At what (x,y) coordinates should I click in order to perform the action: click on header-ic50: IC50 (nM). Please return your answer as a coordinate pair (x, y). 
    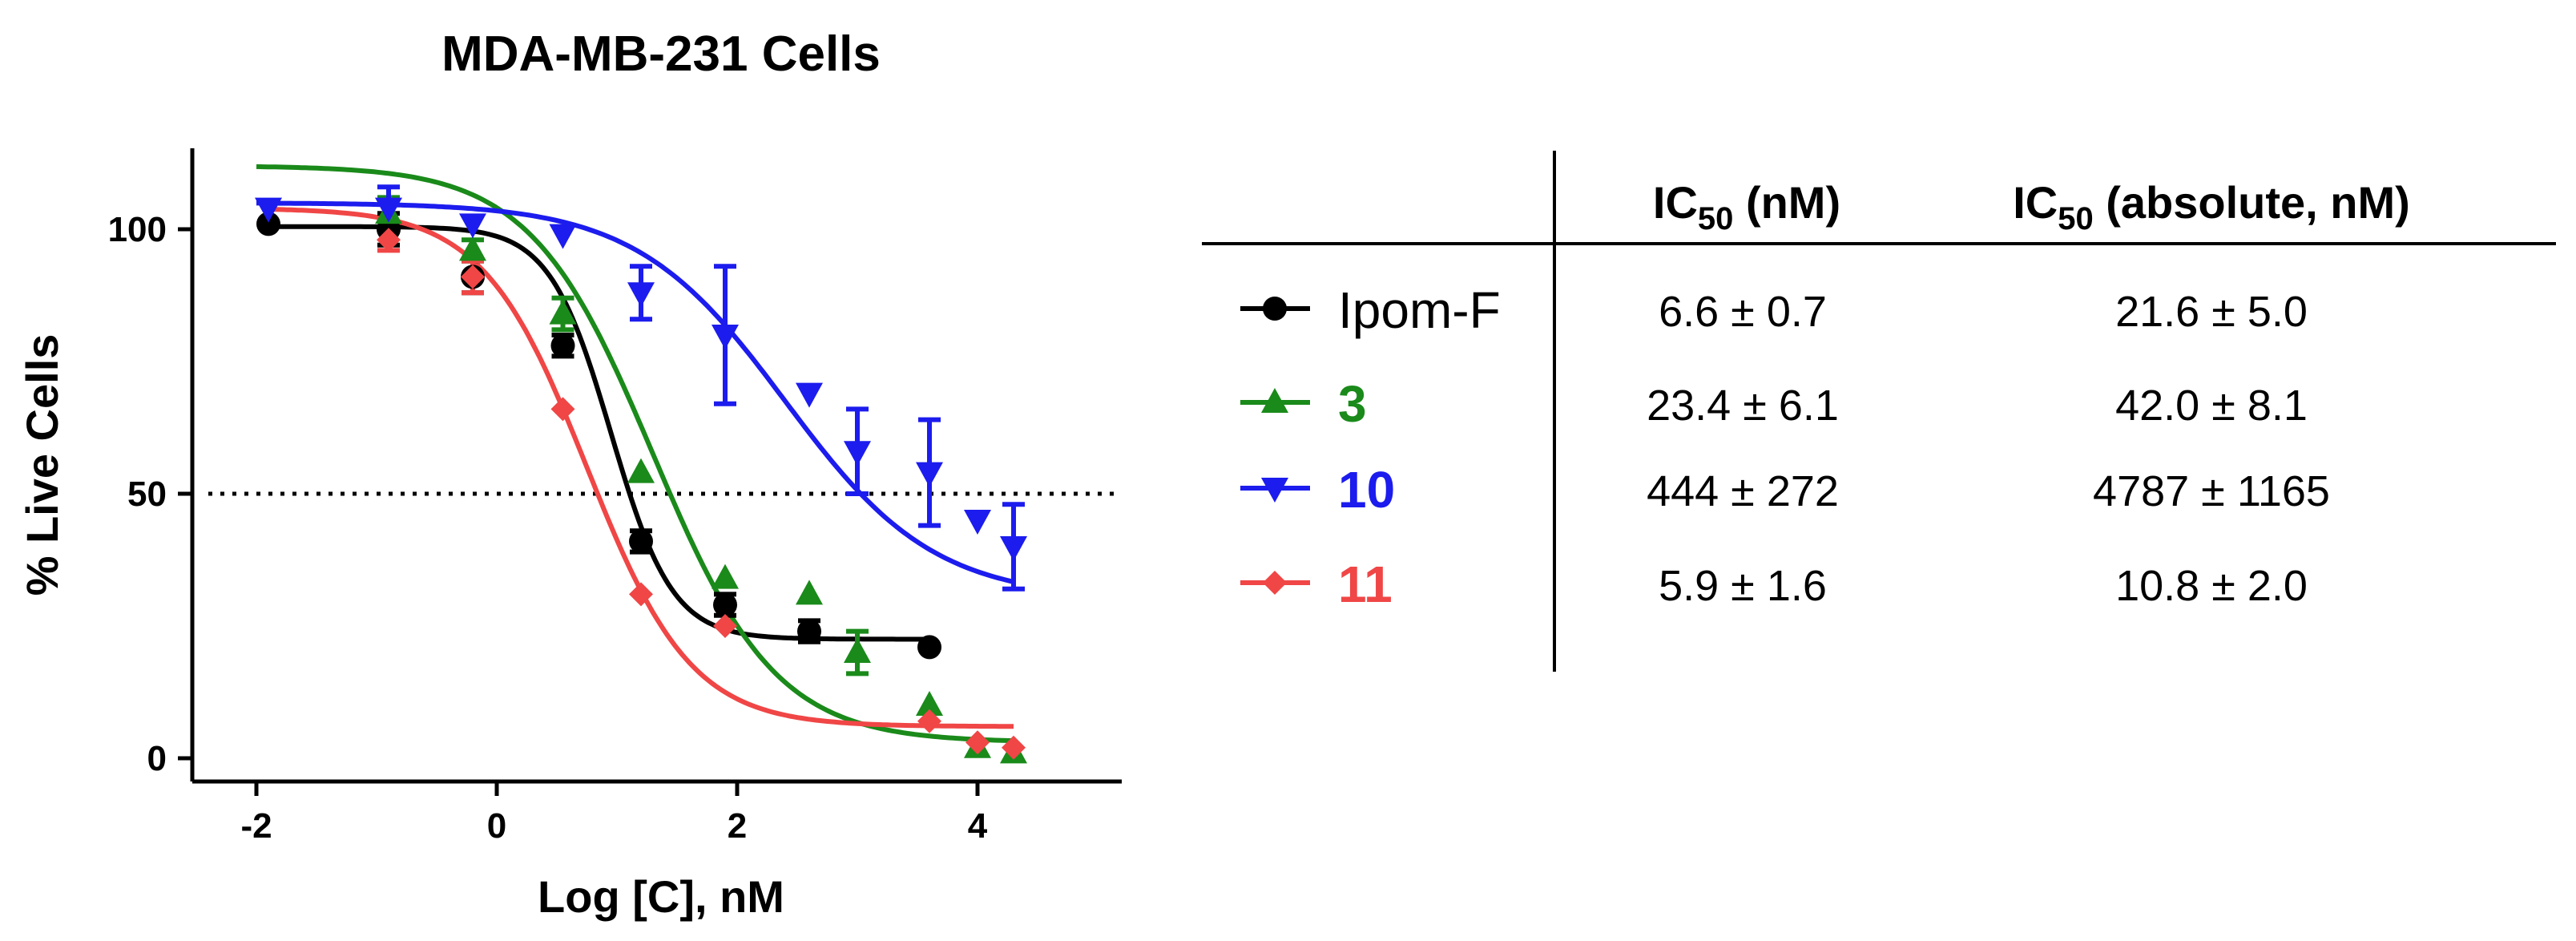
    Looking at the image, I should click on (1746, 207).